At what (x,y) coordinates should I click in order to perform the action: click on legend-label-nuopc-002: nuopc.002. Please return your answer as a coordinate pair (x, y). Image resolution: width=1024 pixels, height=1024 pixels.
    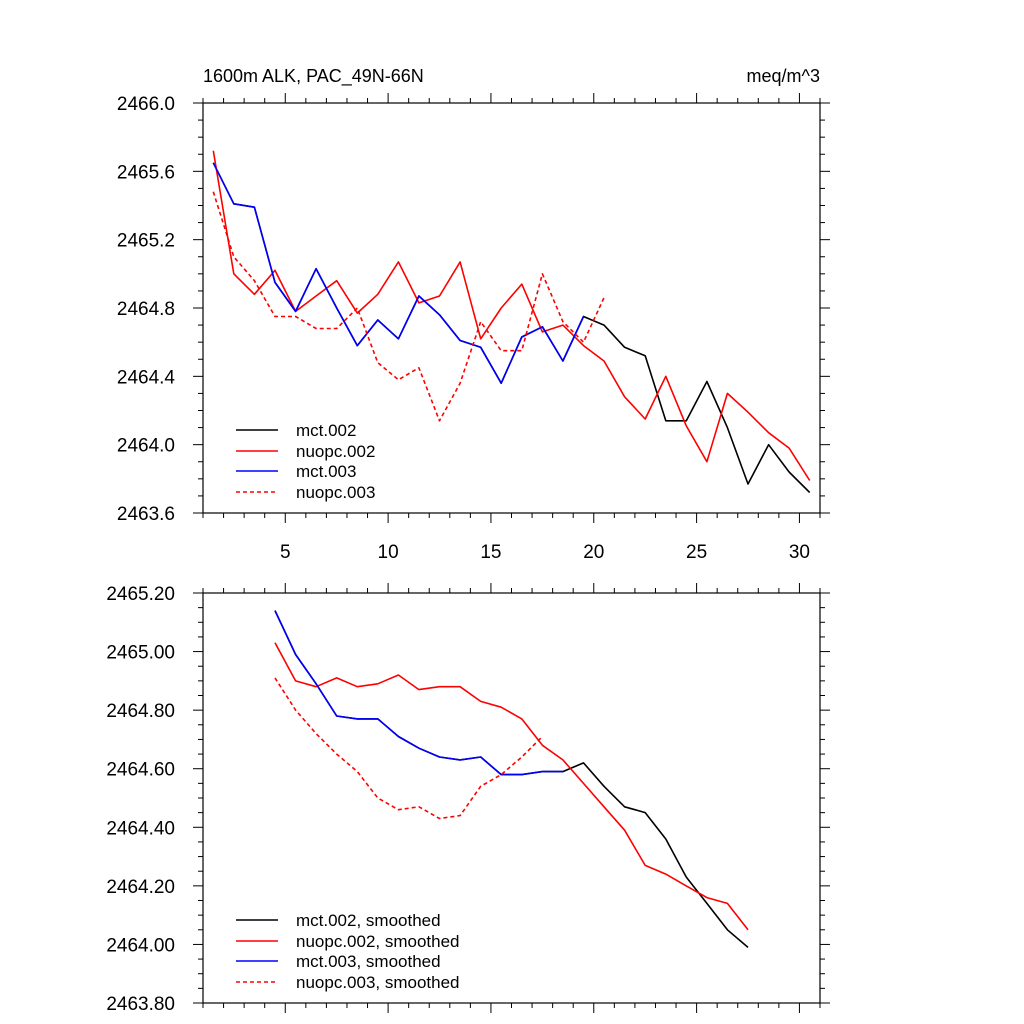
    Looking at the image, I should click on (335, 451).